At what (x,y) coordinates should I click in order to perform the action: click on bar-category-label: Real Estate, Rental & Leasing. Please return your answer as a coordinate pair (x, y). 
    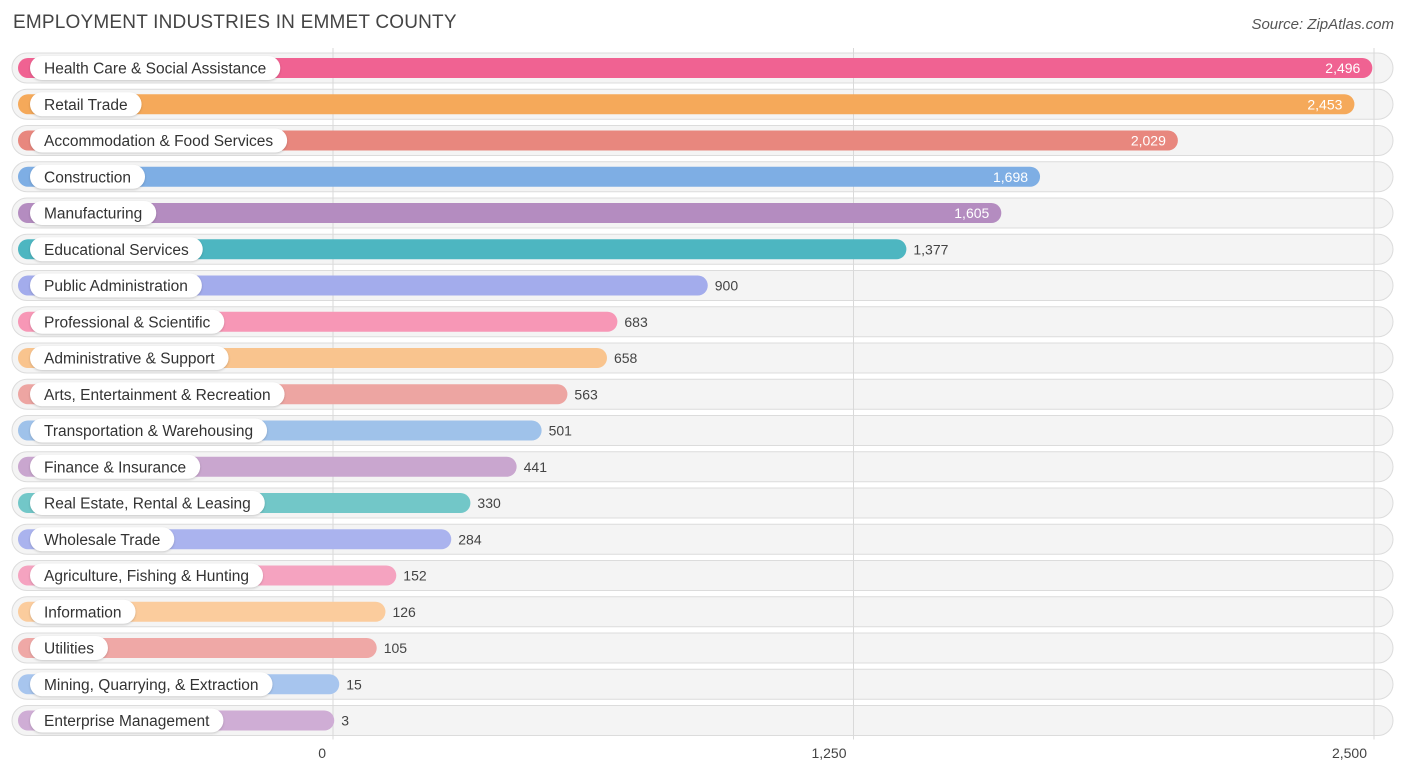
    Looking at the image, I should click on (147, 504).